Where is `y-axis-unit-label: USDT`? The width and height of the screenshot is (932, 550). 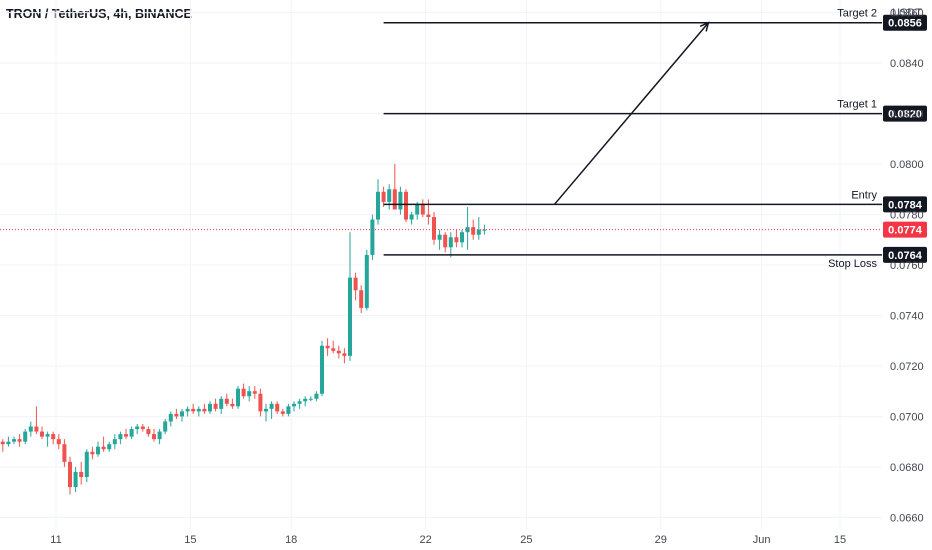 y-axis-unit-label: USDT is located at coordinates (907, 13).